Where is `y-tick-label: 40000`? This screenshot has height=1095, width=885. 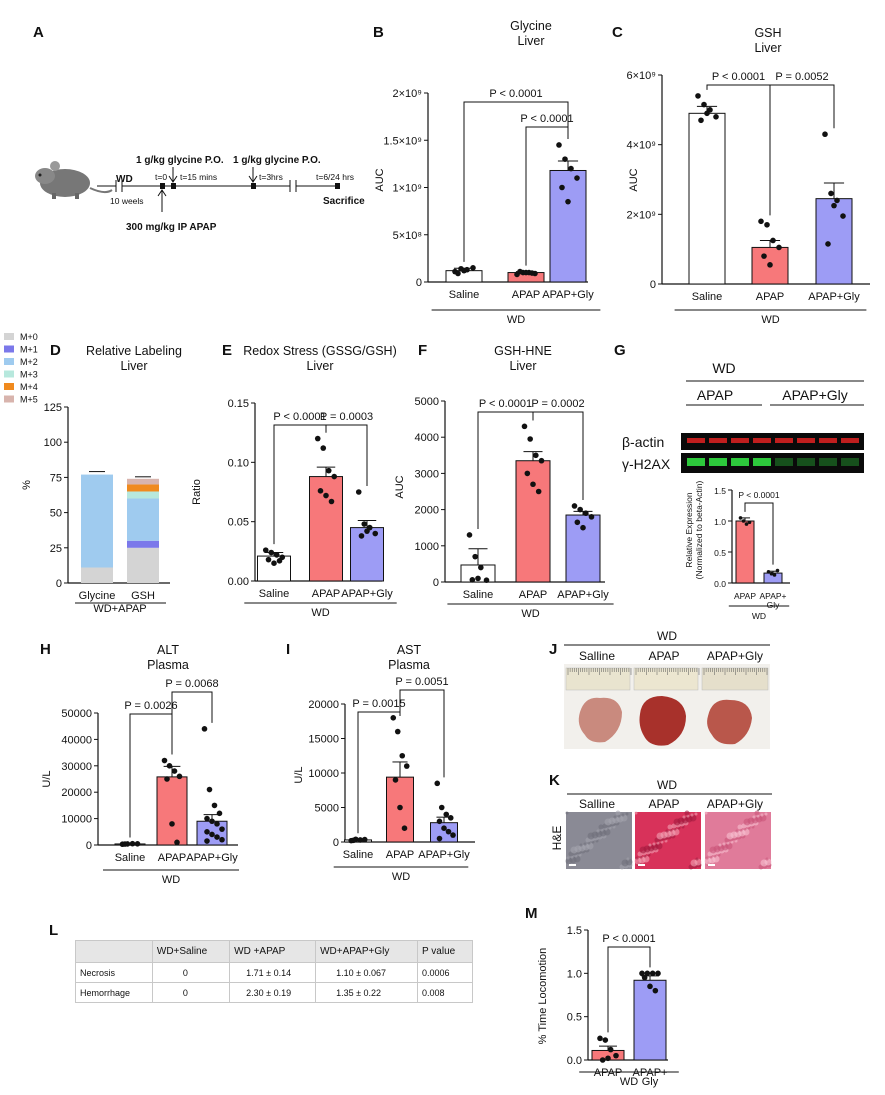 y-tick-label: 40000 is located at coordinates (76, 740).